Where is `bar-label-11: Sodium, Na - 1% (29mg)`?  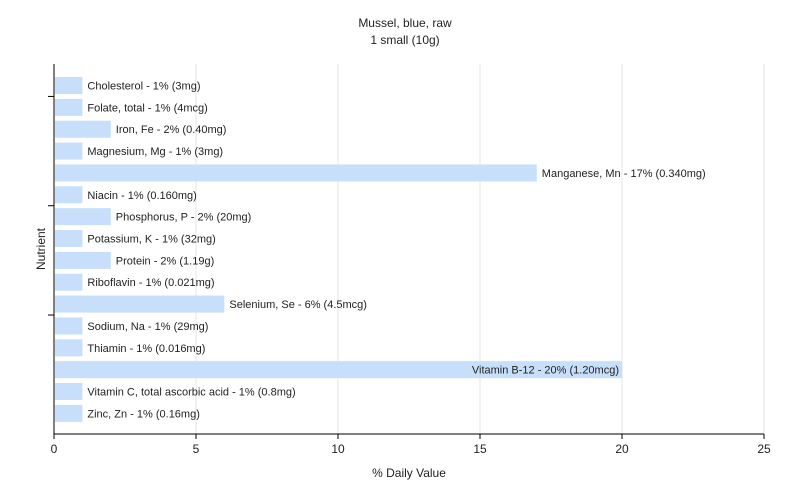 bar-label-11: Sodium, Na - 1% (29mg) is located at coordinates (147, 327).